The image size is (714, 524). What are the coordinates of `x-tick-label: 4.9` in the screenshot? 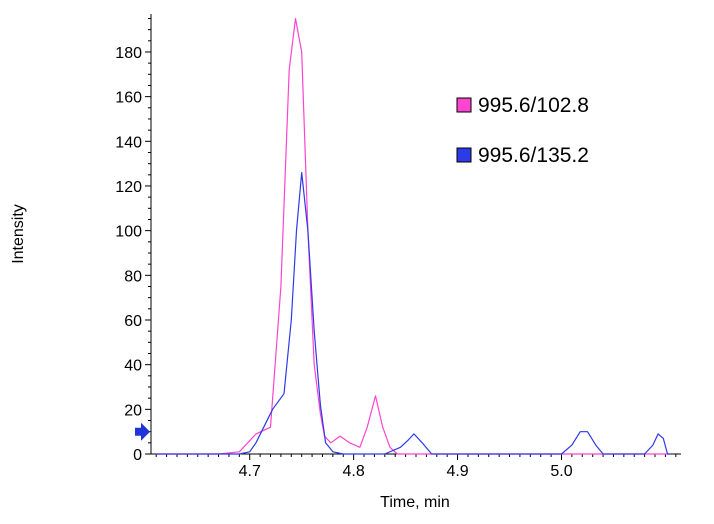 It's located at (457, 471).